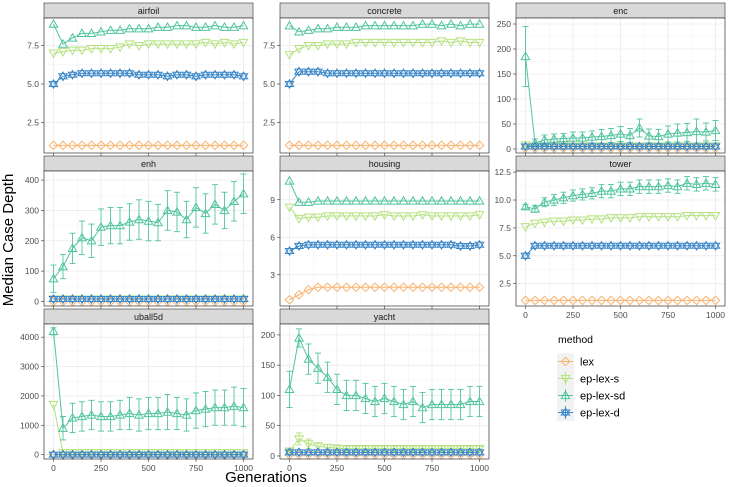 Image resolution: width=730 pixels, height=487 pixels. I want to click on y-tick-label: 5.0, so click(269, 84).